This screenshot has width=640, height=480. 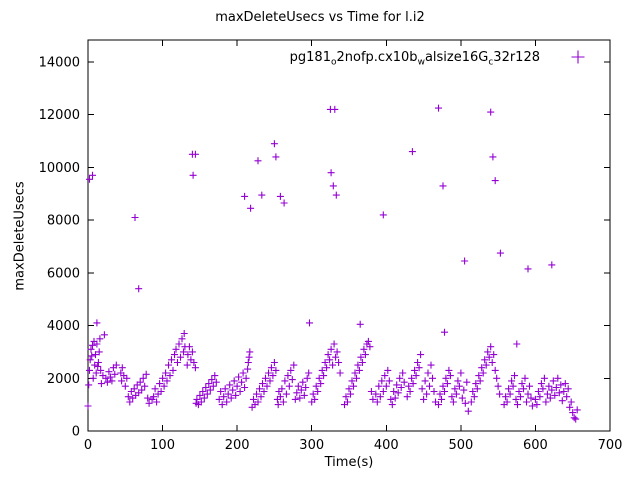 What do you see at coordinates (386, 445) in the screenshot?
I see `x-tick-label: 400` at bounding box center [386, 445].